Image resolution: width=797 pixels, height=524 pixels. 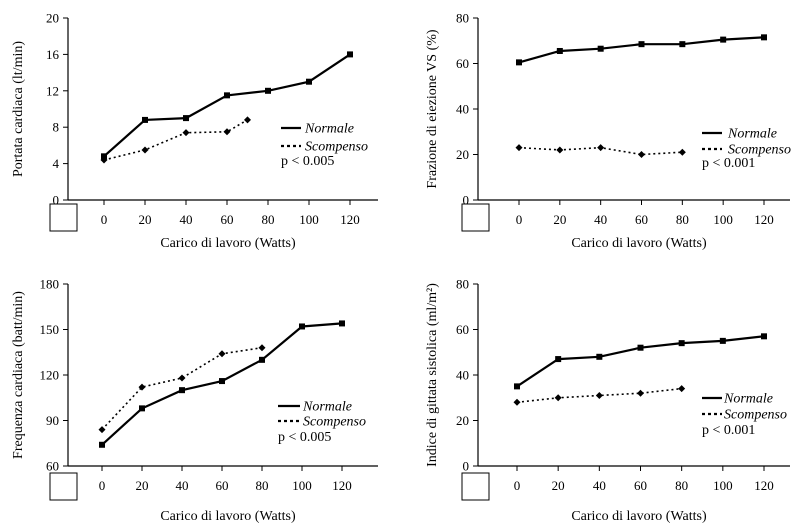 What do you see at coordinates (50, 329) in the screenshot?
I see `y-tick-label: 150` at bounding box center [50, 329].